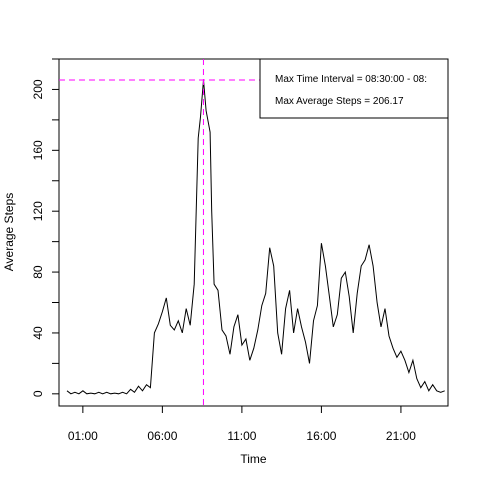  What do you see at coordinates (162, 436) in the screenshot?
I see `x-tick-label: 06:00` at bounding box center [162, 436].